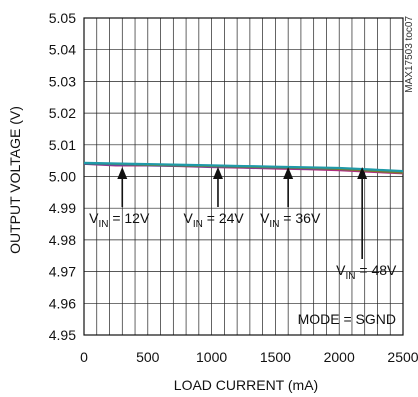 Image resolution: width=418 pixels, height=397 pixels. What do you see at coordinates (62, 81) in the screenshot?
I see `y-tick-label: 5.03` at bounding box center [62, 81].